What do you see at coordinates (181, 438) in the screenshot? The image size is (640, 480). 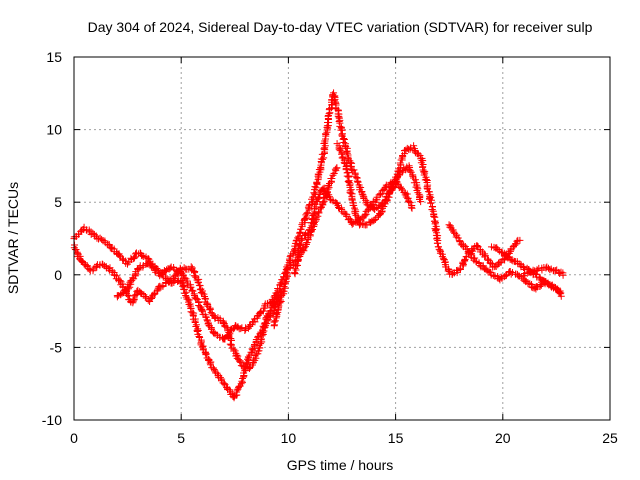 I see `x-tick-label: 5` at bounding box center [181, 438].